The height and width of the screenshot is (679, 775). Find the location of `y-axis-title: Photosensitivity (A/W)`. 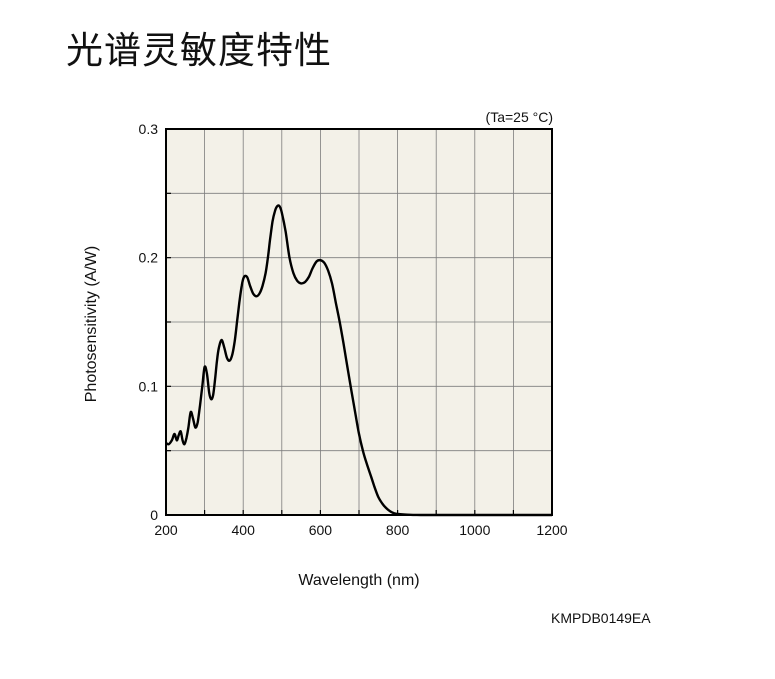

y-axis-title: Photosensitivity (A/W) is located at coordinates (91, 324).